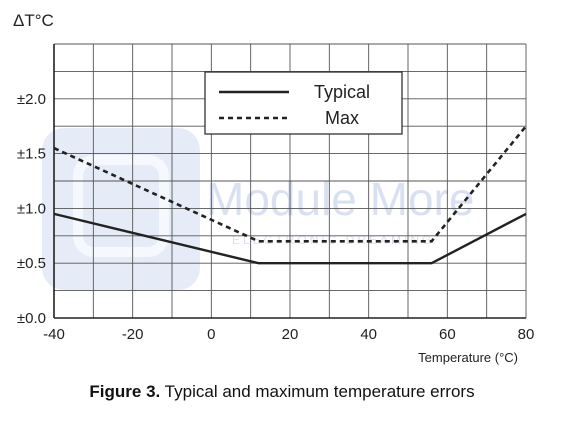 The image size is (564, 427). I want to click on x-tick-label: 80, so click(526, 334).